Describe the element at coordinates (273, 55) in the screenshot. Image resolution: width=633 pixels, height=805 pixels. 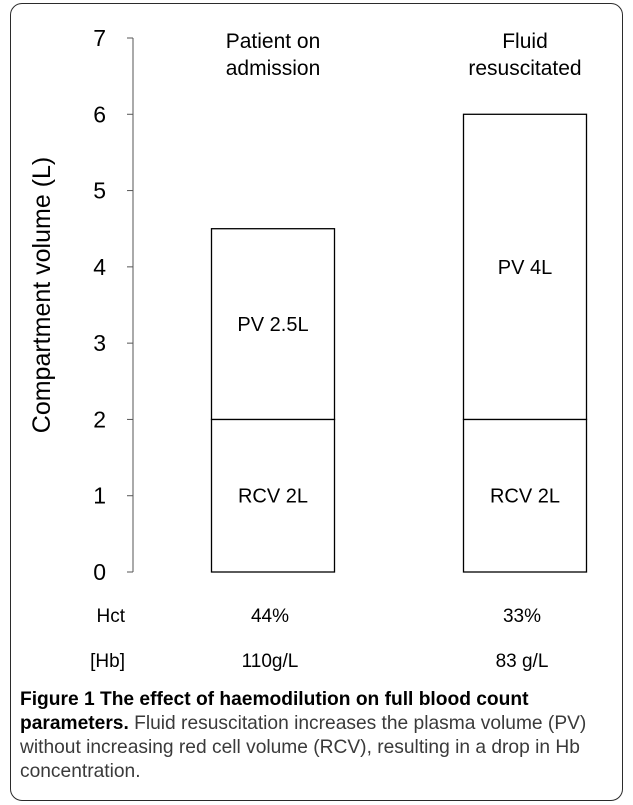
I see `category-label: Patient on admission` at that location.